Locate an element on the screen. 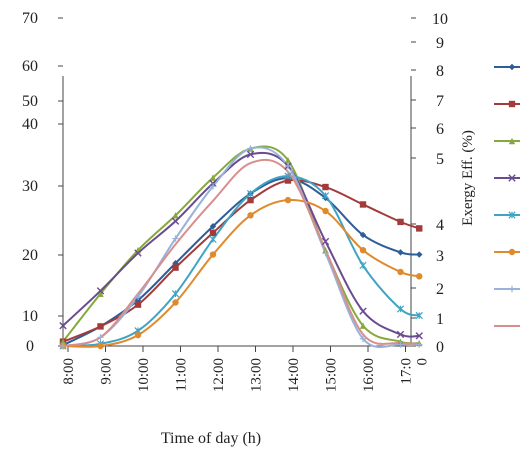 The height and width of the screenshot is (450, 520). x-tick-label: 9:00 is located at coordinates (107, 371).